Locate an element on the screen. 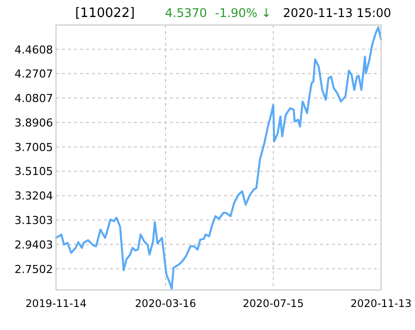 This screenshot has height=330, width=415. chart-title: [110022] is located at coordinates (105, 13).